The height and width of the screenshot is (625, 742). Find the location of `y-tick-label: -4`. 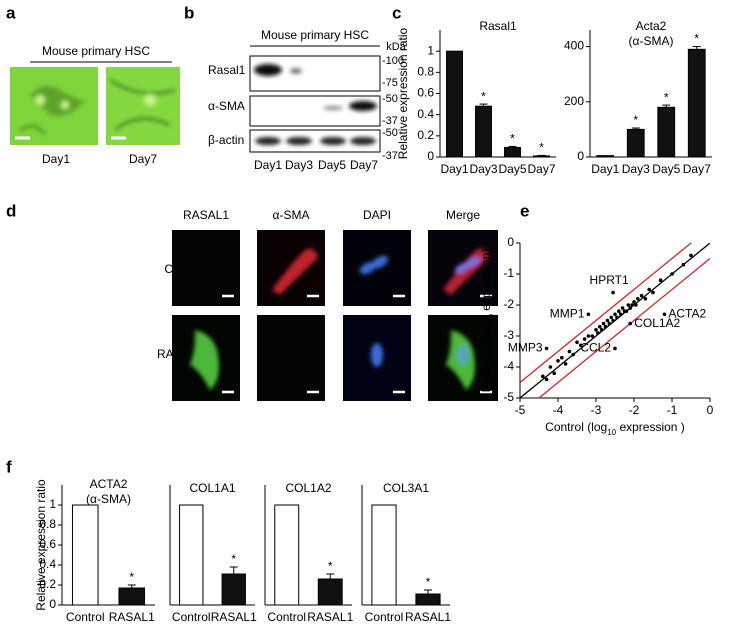

y-tick-label: -4 is located at coordinates (508, 366).